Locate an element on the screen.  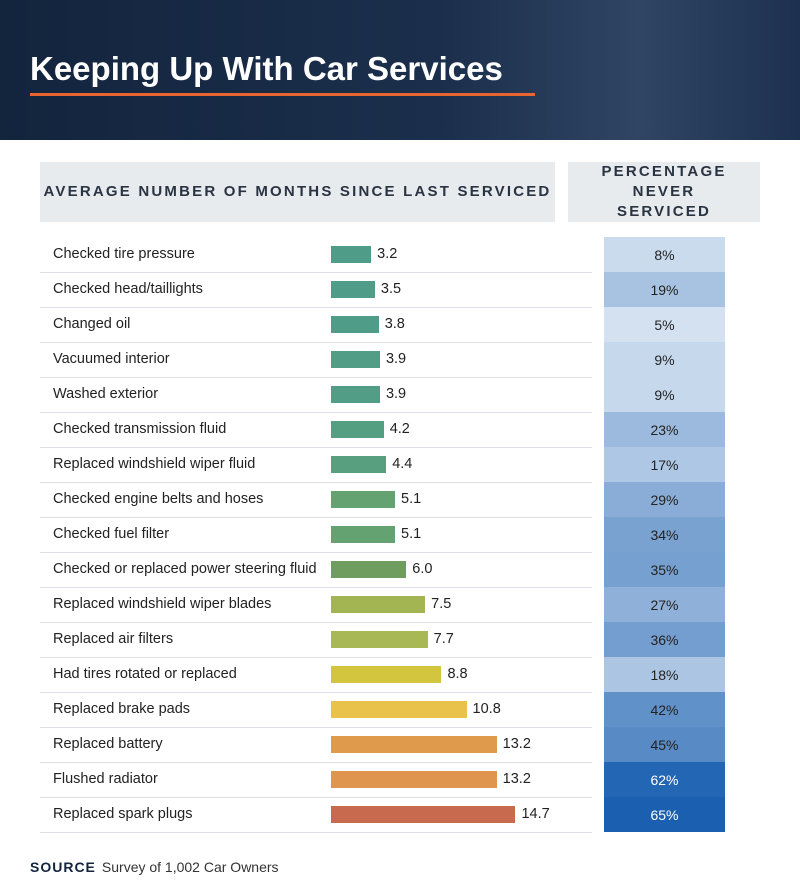
percentage-cell: 18% is located at coordinates (664, 674).